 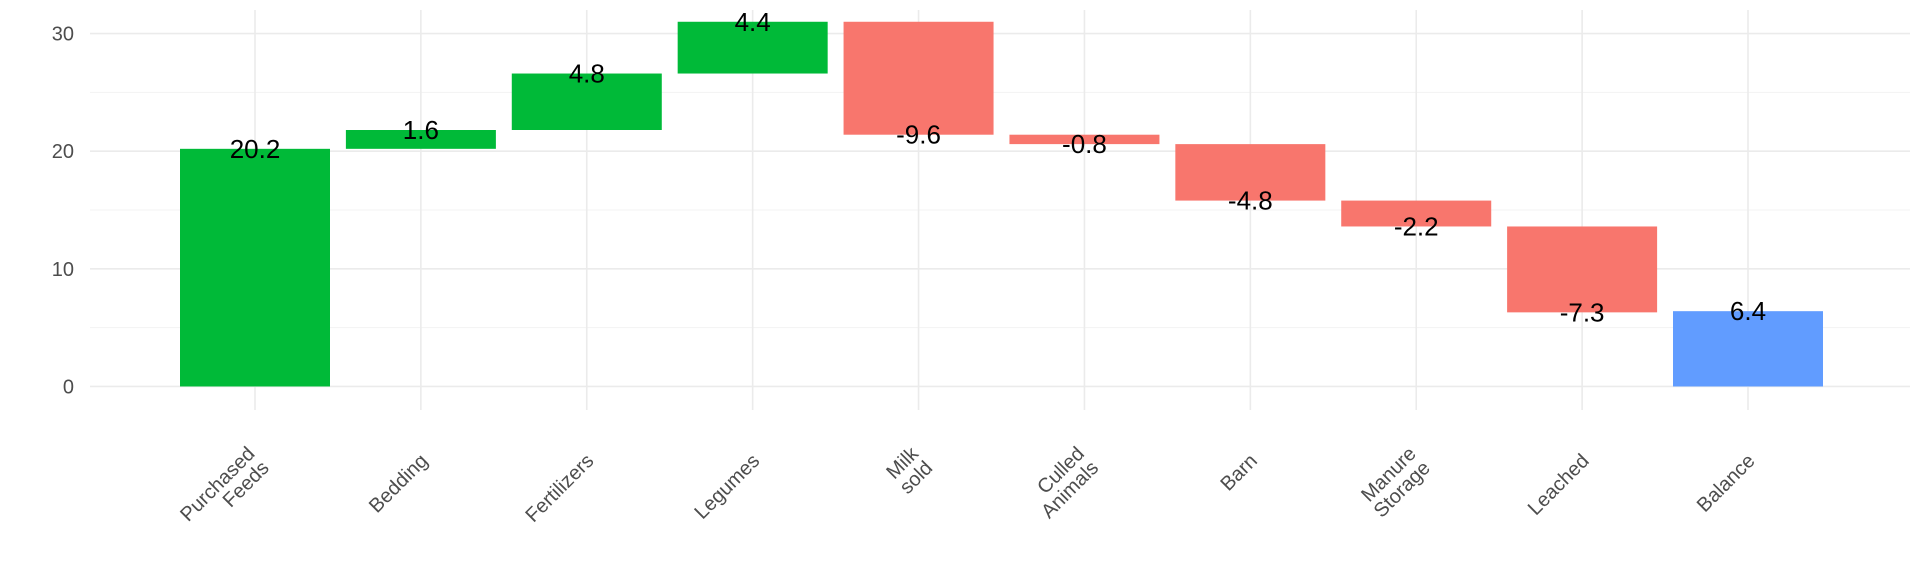 What do you see at coordinates (727, 487) in the screenshot?
I see `x-tick-label: Legumes` at bounding box center [727, 487].